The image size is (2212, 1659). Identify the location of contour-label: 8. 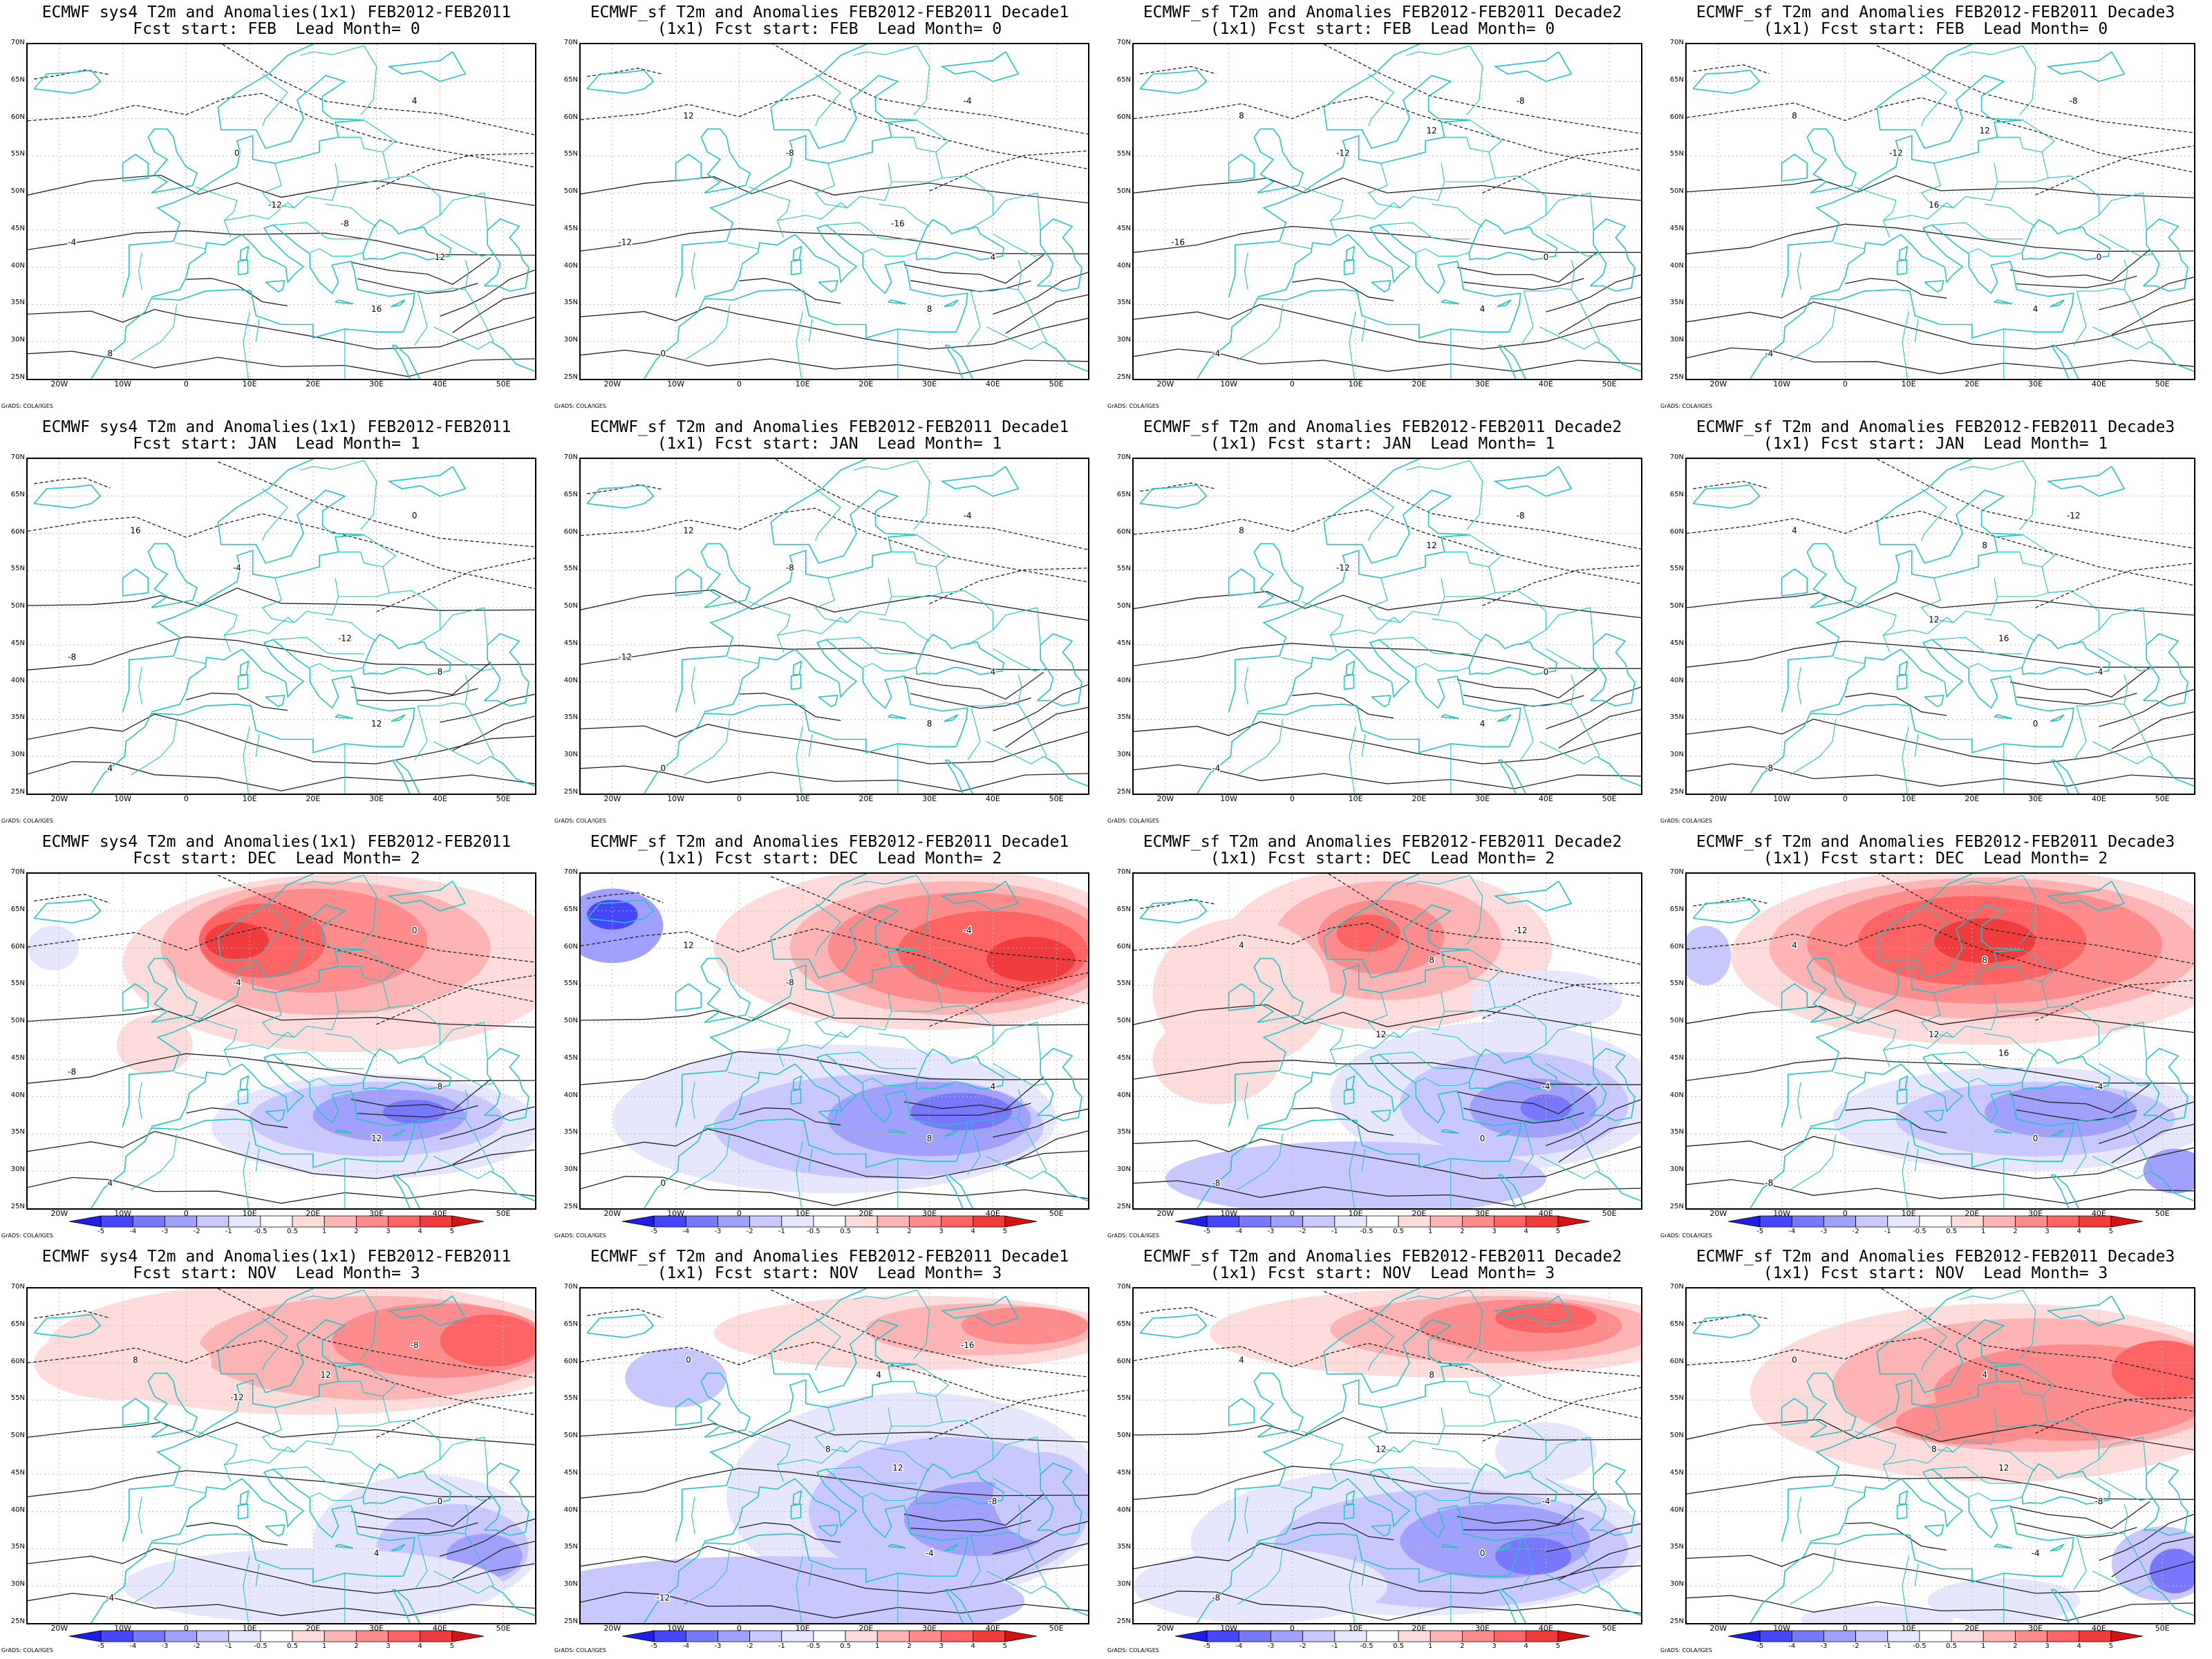
(1985, 545).